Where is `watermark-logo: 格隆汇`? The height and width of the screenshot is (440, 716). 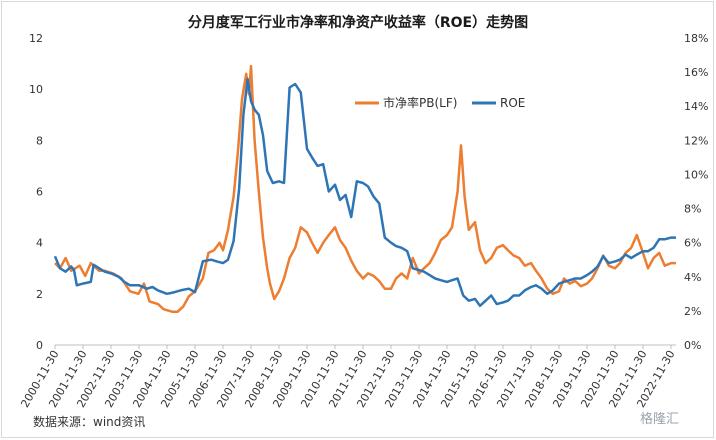 watermark-logo: 格隆汇 is located at coordinates (660, 419).